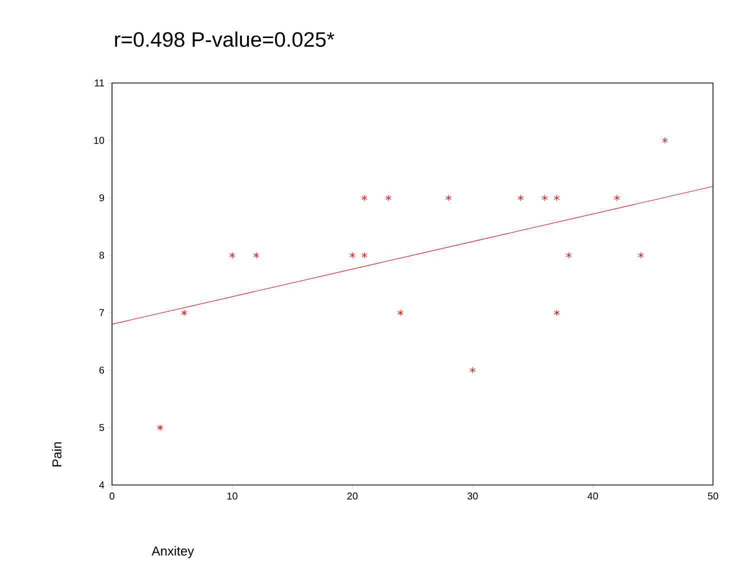 This screenshot has width=733, height=574. Describe the element at coordinates (232, 496) in the screenshot. I see `x-tick-label: 10` at that location.